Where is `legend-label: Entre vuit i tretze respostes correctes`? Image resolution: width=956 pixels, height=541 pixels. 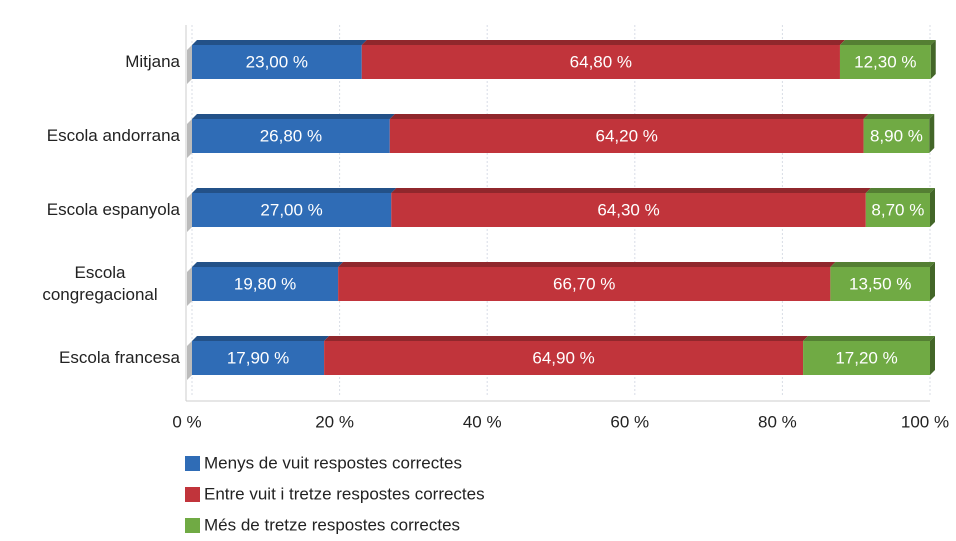
legend-label: Entre vuit i tretze respostes correctes is located at coordinates (344, 493).